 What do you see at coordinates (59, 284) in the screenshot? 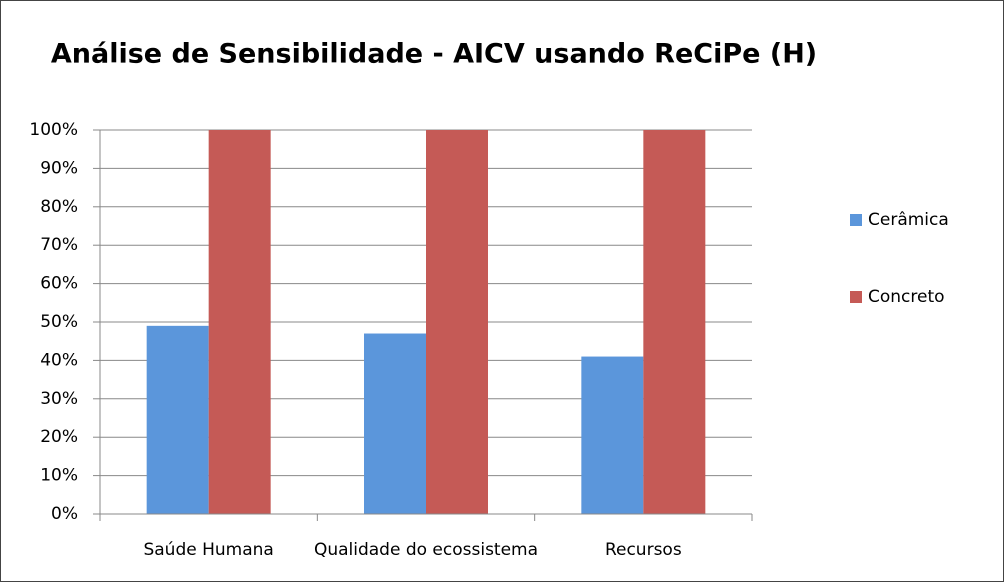
I see `y-tick-label: 60%` at bounding box center [59, 284].